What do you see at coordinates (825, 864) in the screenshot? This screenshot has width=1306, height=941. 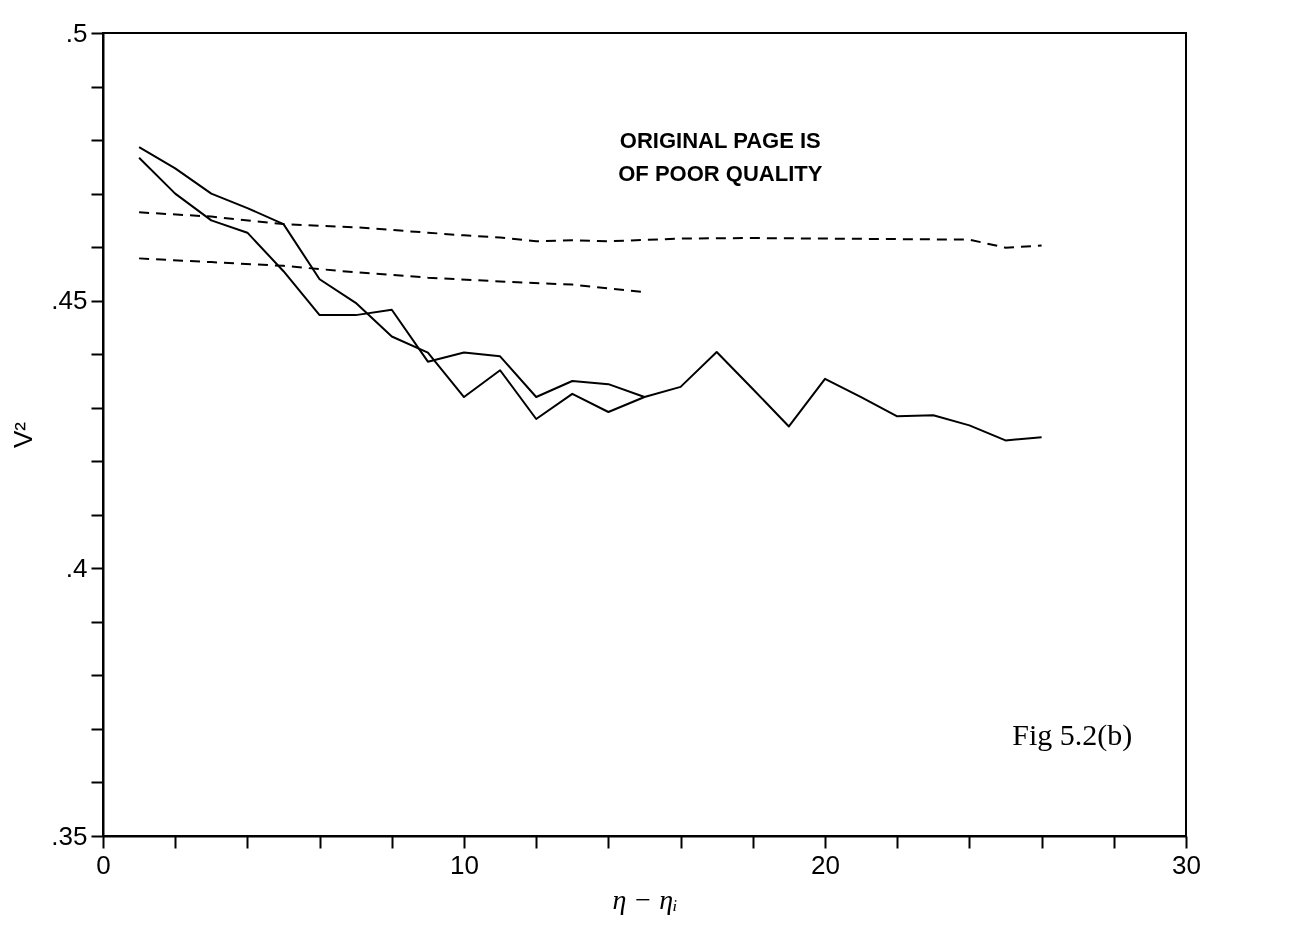 I see `x-tick-label: 20` at bounding box center [825, 864].